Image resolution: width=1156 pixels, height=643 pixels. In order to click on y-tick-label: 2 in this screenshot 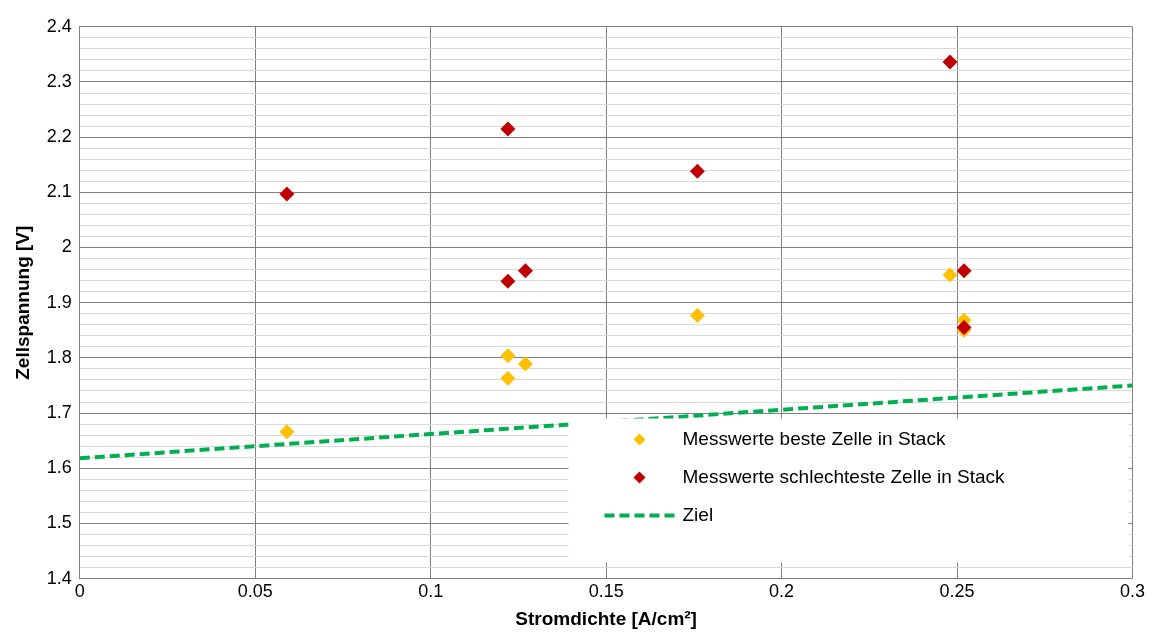, I will do `click(66, 246)`.